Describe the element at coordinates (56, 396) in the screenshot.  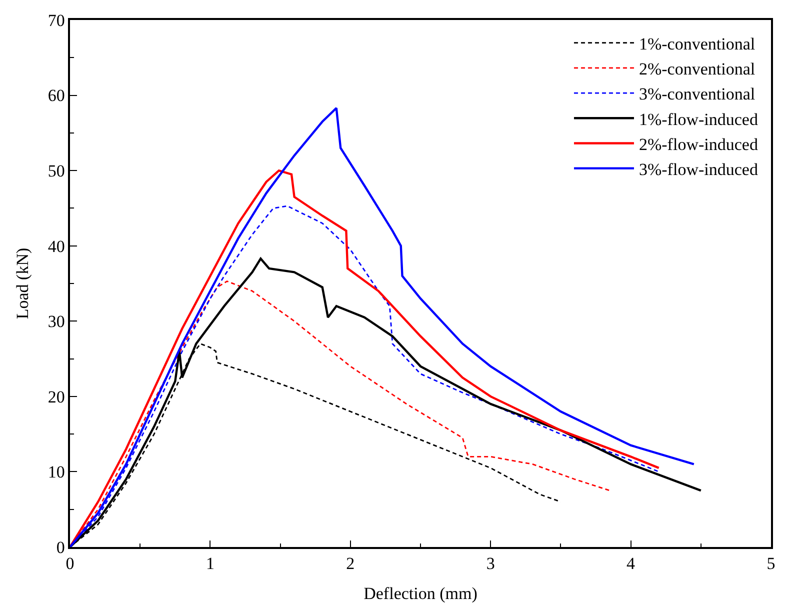
I see `y-tick-label: 20` at that location.